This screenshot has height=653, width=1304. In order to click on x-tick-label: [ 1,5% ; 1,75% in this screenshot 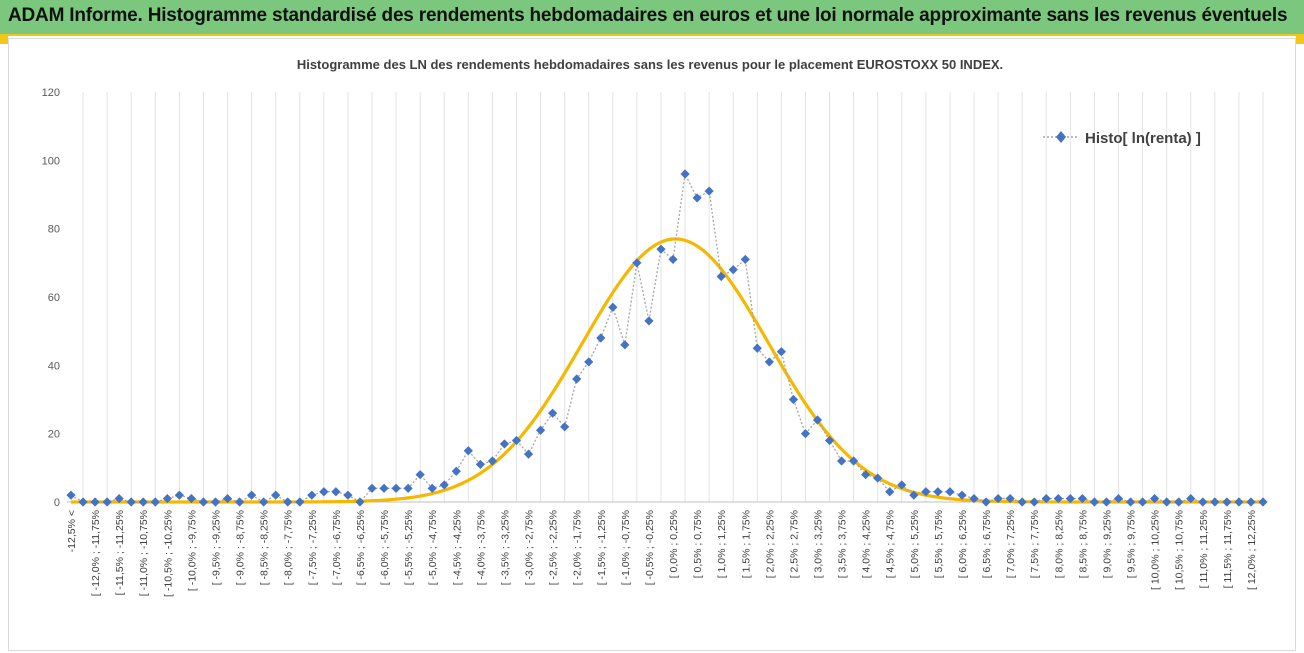, I will do `click(746, 544)`.